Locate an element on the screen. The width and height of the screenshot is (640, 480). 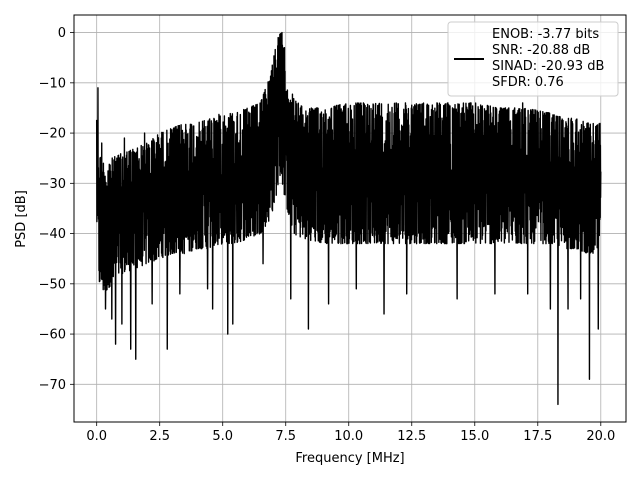
x-tick-label: 5.0 is located at coordinates (222, 436).